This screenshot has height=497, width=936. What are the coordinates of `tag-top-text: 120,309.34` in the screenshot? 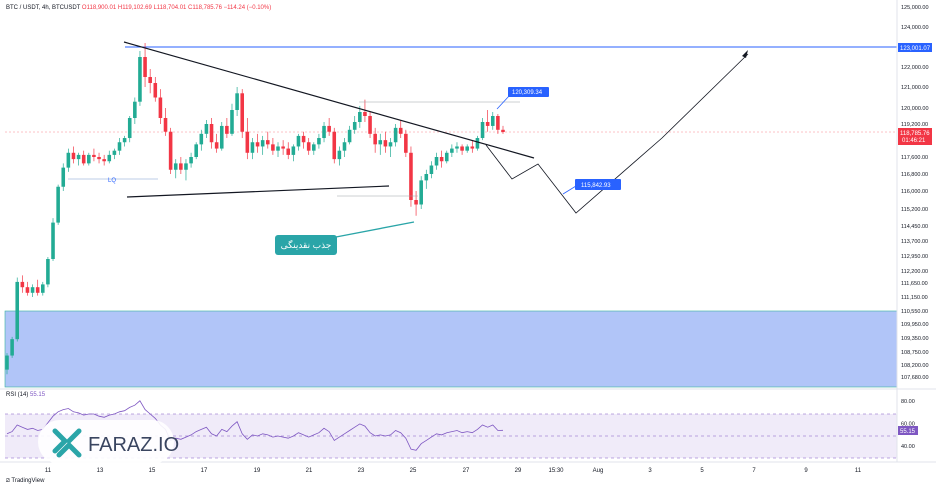 It's located at (527, 93).